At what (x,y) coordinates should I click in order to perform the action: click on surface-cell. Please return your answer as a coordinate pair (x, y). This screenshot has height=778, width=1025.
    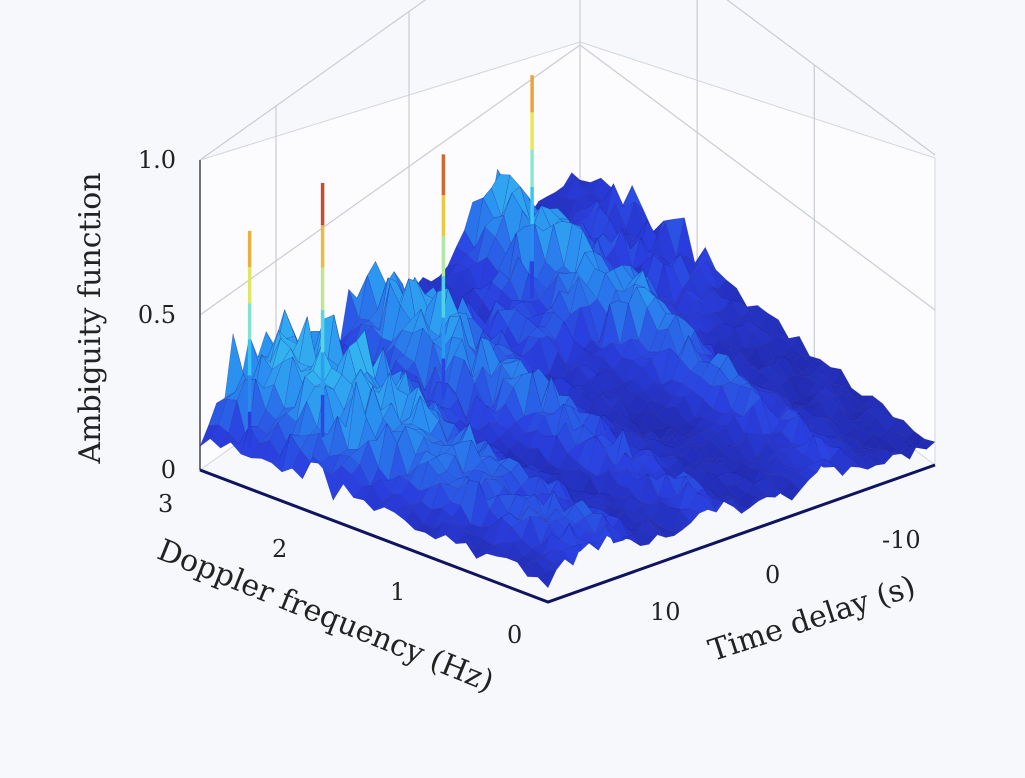
    Looking at the image, I should click on (547, 579).